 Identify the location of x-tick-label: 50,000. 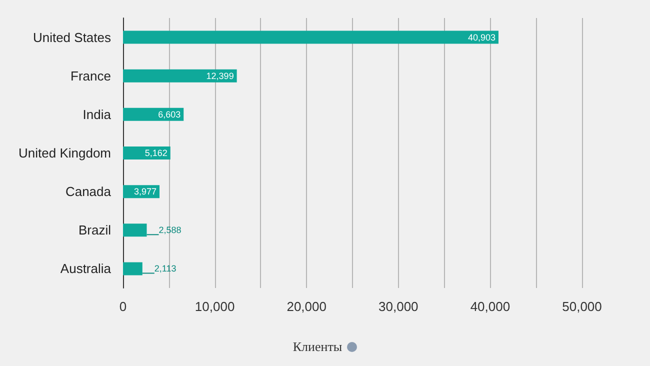
(582, 306).